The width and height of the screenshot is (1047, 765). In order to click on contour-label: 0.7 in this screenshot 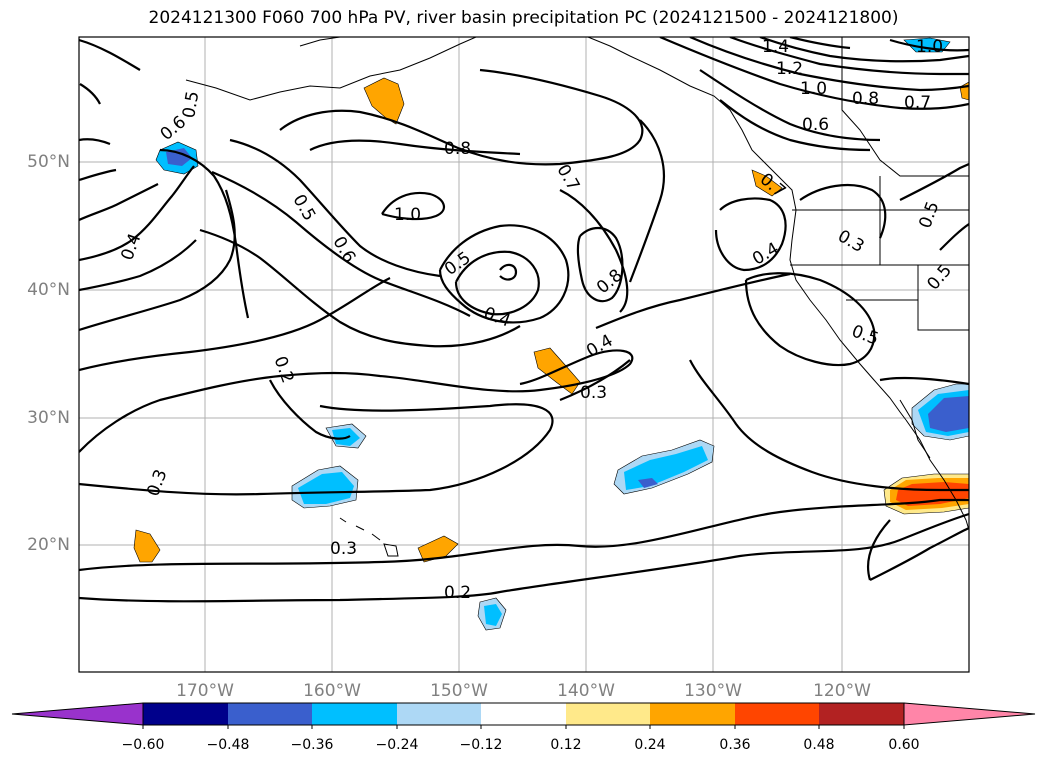, I will do `click(917, 103)`.